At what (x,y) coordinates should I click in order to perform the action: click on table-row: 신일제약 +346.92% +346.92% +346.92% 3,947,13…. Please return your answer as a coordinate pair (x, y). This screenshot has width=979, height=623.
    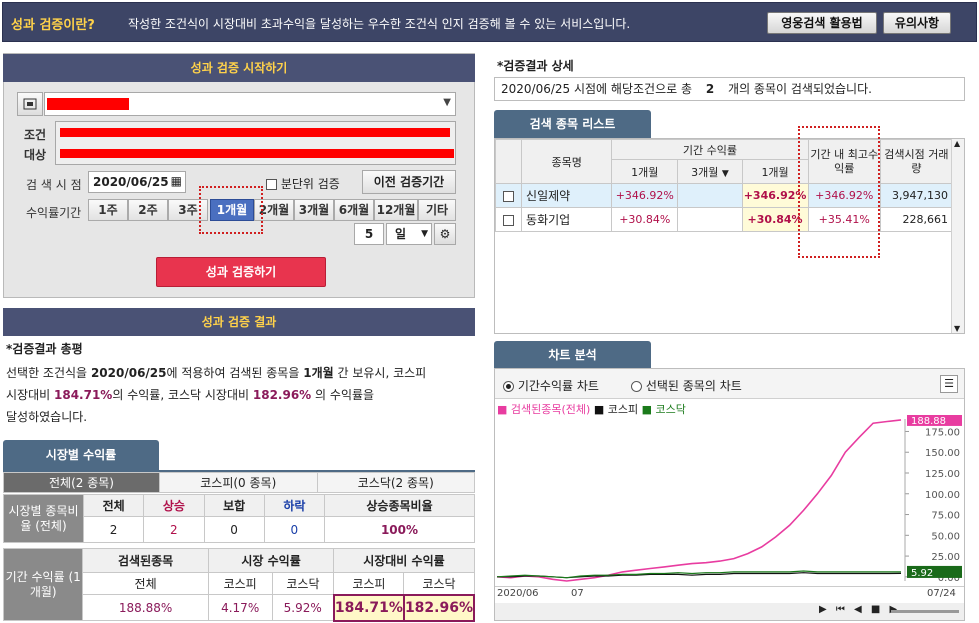
    Looking at the image, I should click on (724, 195).